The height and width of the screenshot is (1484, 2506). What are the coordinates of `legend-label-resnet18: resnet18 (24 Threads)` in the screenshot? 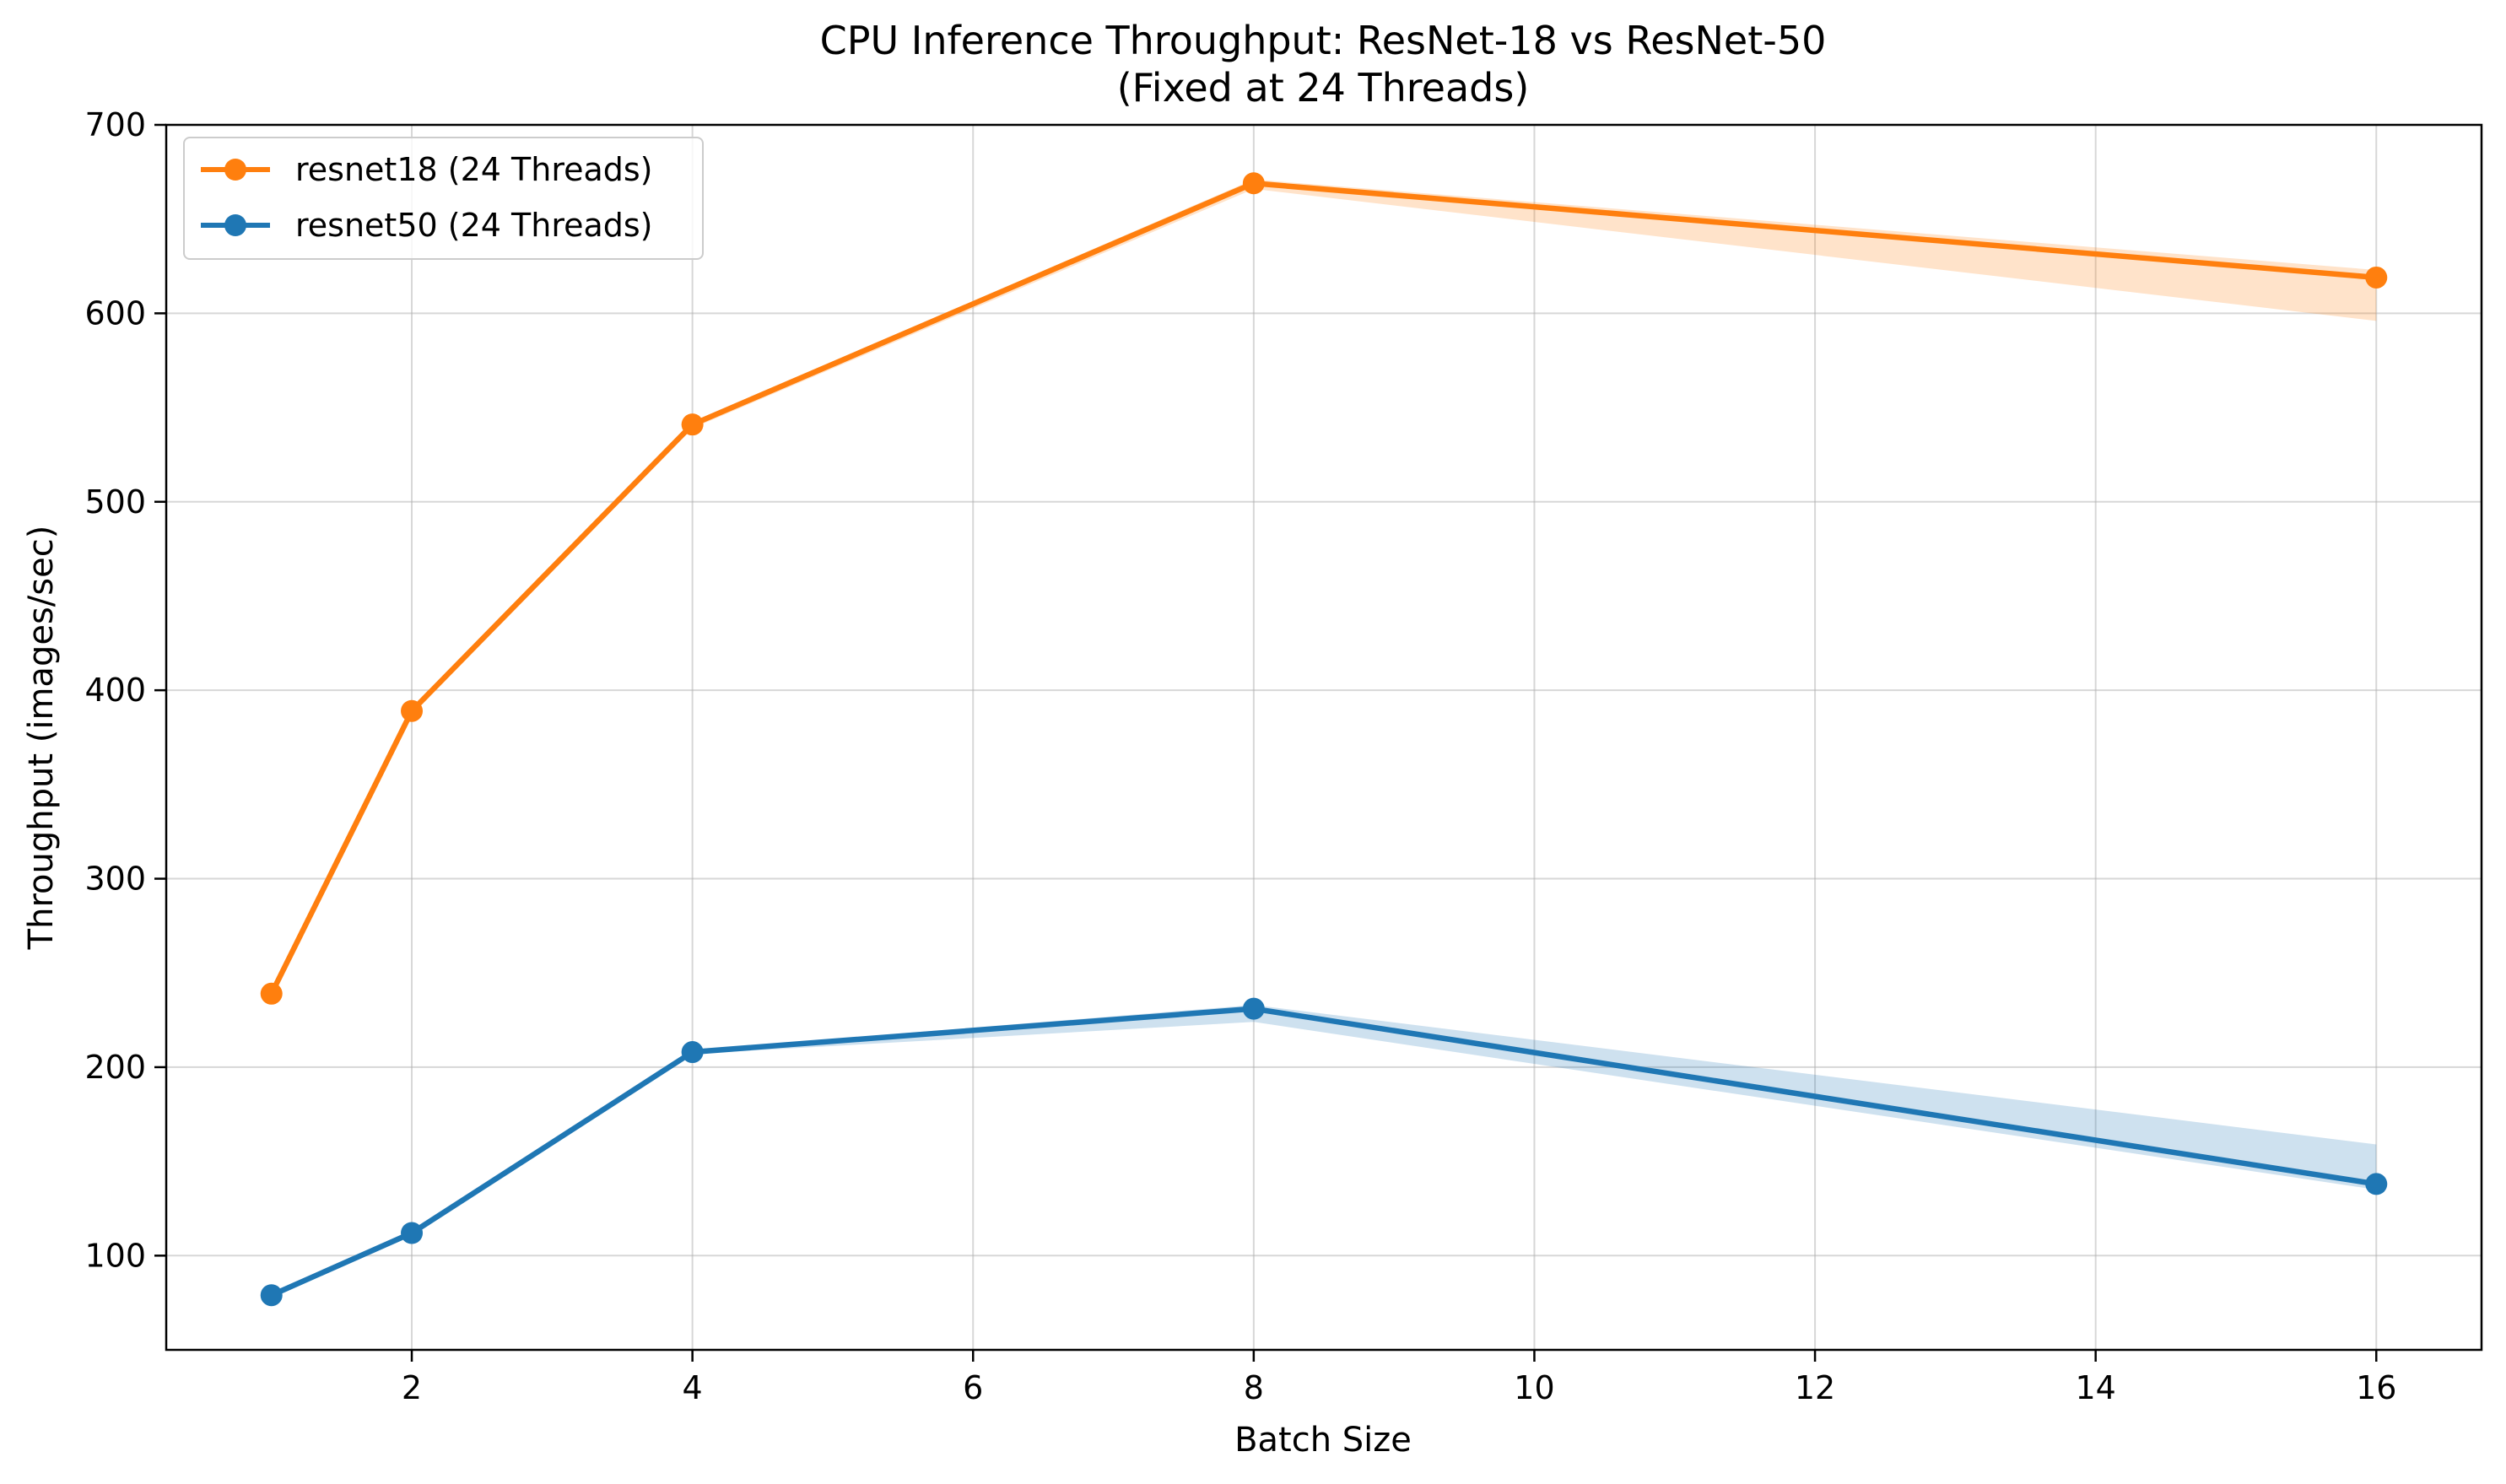 It's located at (474, 169).